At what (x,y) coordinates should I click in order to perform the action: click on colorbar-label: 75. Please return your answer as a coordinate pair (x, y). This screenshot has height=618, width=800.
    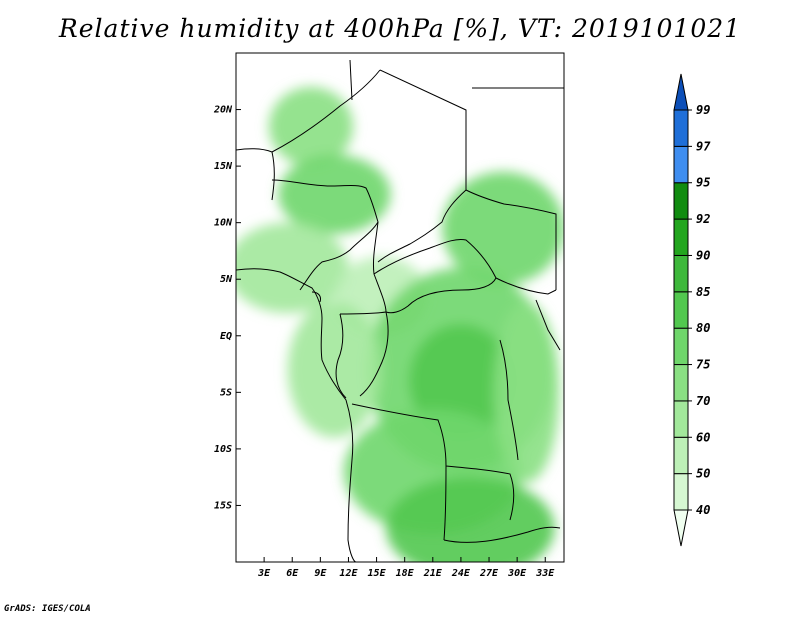
    Looking at the image, I should click on (703, 365).